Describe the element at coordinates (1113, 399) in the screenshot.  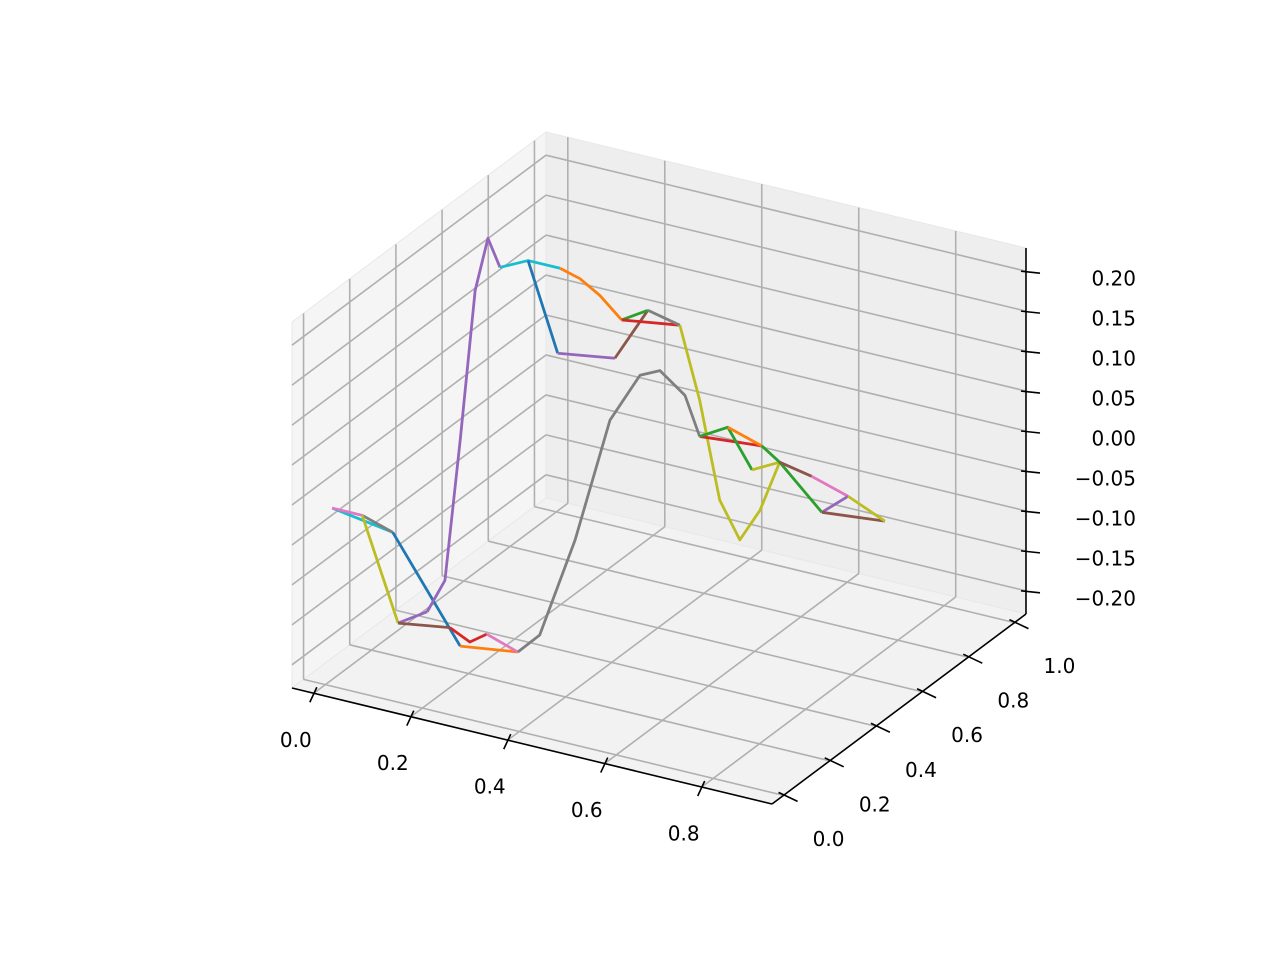
I see `z-tick-label: 0.05` at that location.